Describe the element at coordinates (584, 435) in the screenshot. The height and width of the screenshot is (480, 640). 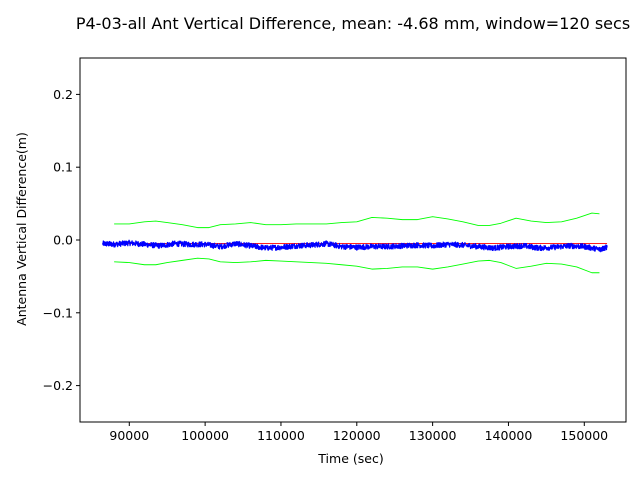
I see `x-tick-label: 150000` at that location.